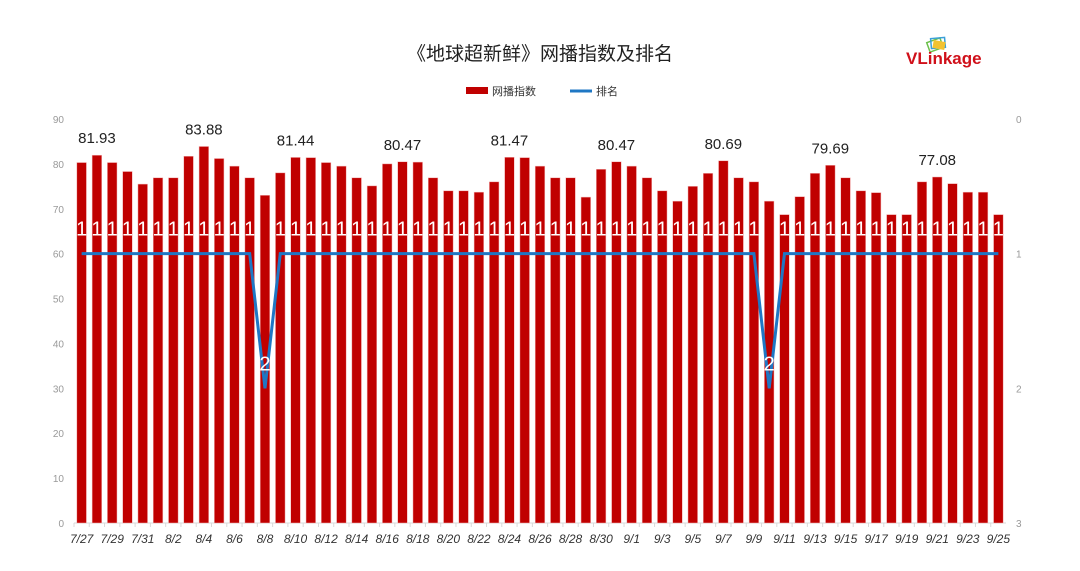 This screenshot has height=571, width=1080. Describe the element at coordinates (542, 91) in the screenshot. I see `legend: 网播指数 排名` at that location.